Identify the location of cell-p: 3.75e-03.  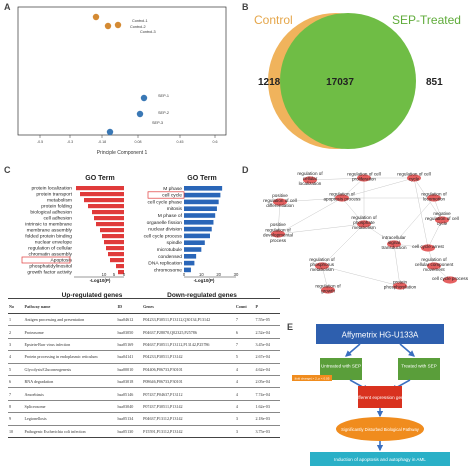
(267, 431).